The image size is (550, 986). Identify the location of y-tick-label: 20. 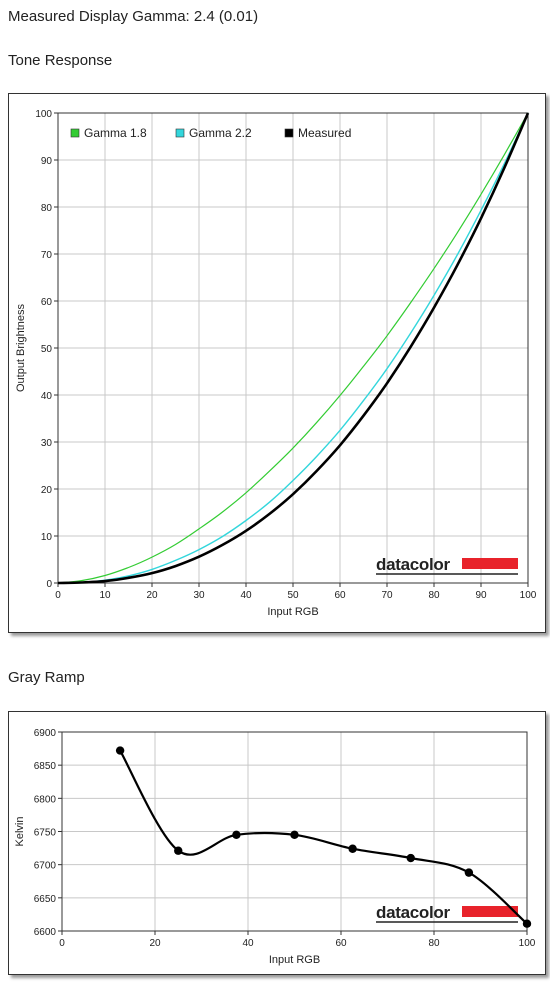
(47, 490).